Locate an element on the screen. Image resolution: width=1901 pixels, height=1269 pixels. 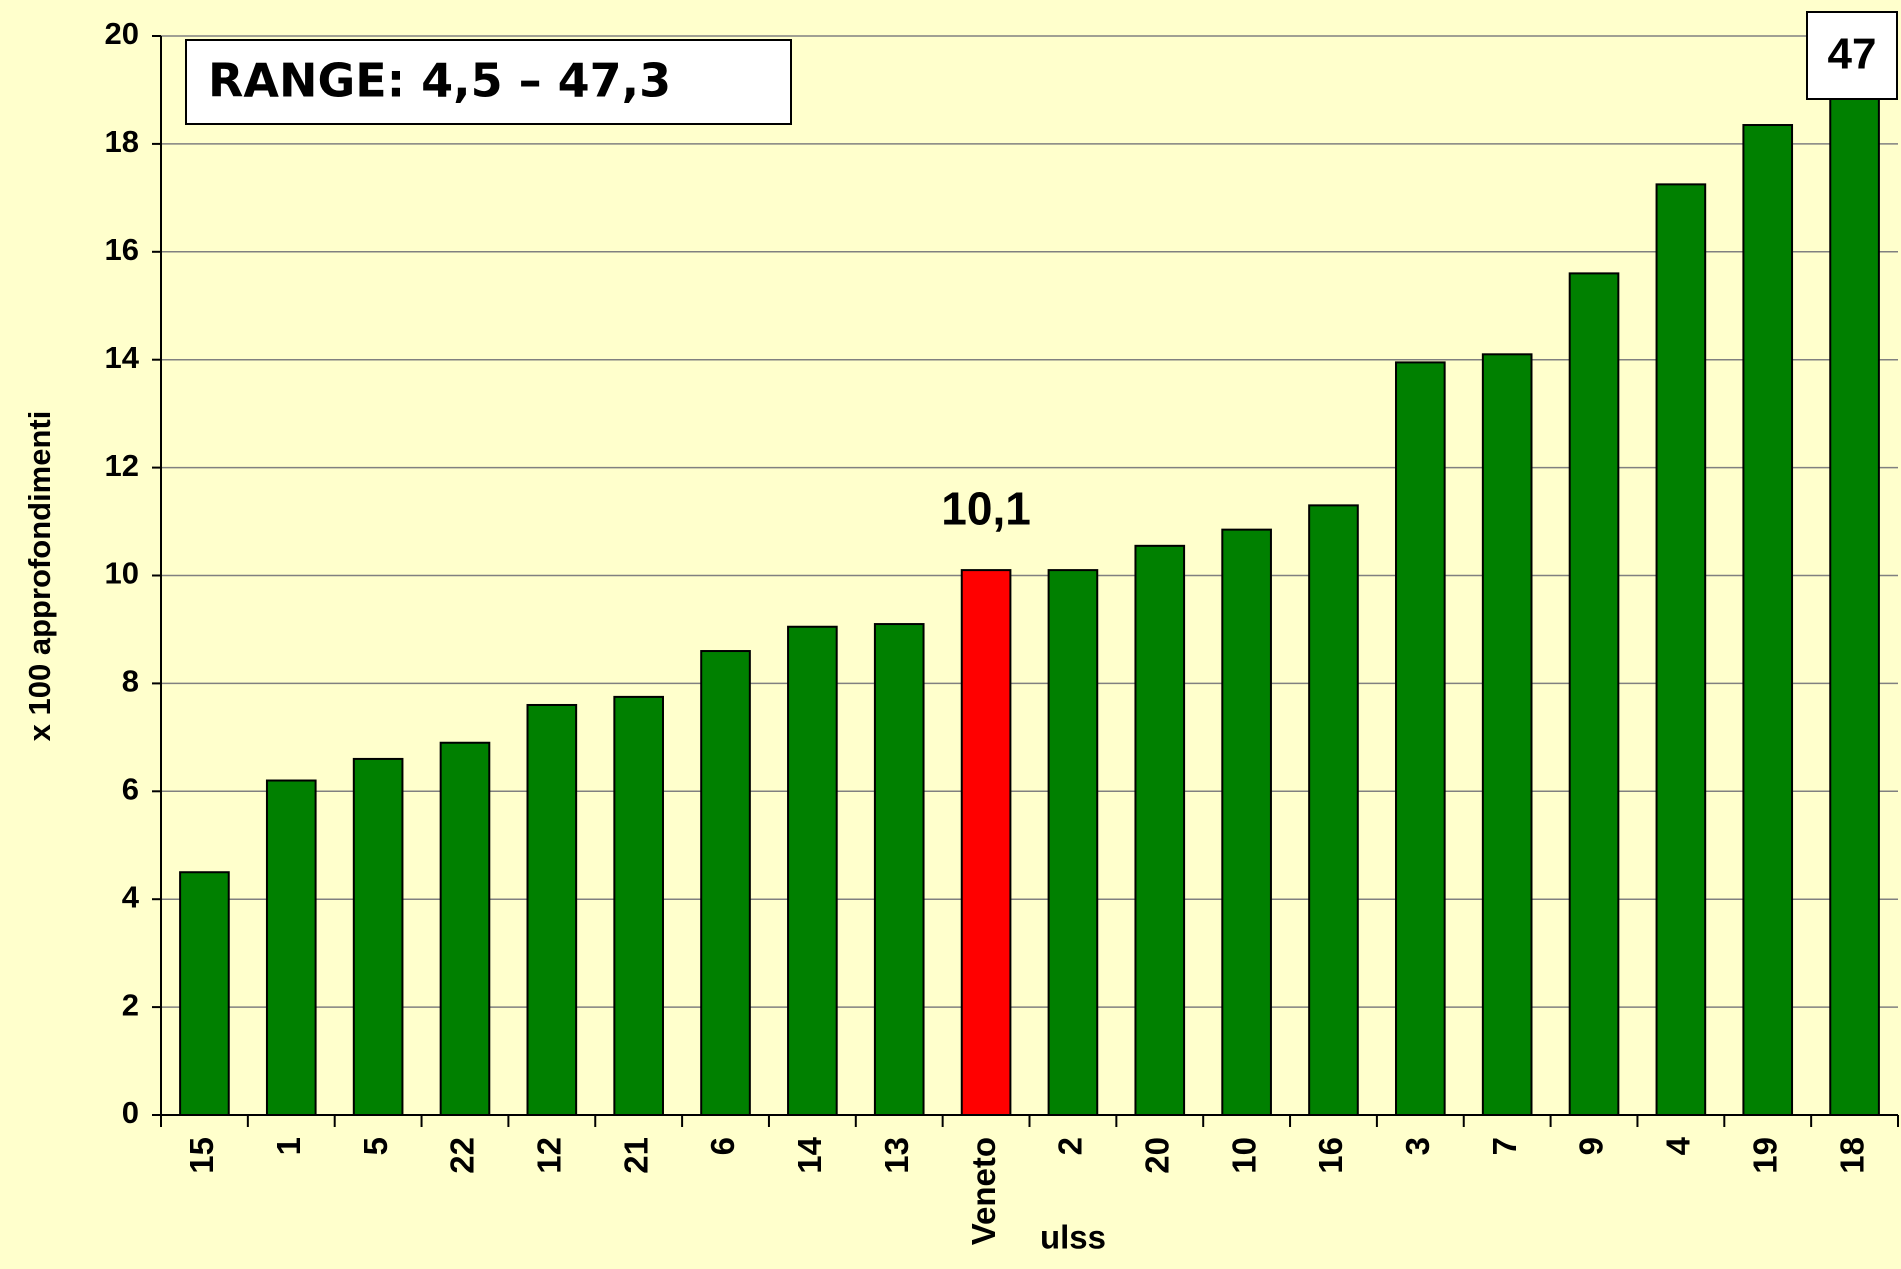
x-tick-label: 5 is located at coordinates (375, 1146).